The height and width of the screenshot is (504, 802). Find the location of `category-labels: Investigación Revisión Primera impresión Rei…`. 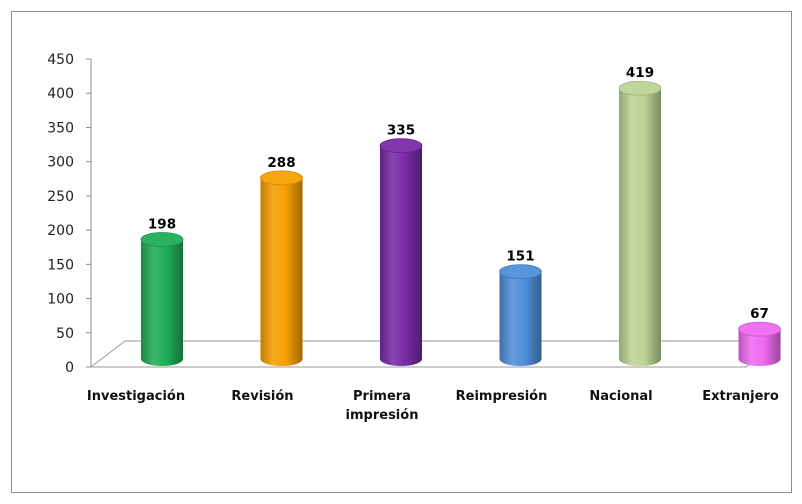

category-labels: Investigación Revisión Primera impresión Rei… is located at coordinates (433, 406).